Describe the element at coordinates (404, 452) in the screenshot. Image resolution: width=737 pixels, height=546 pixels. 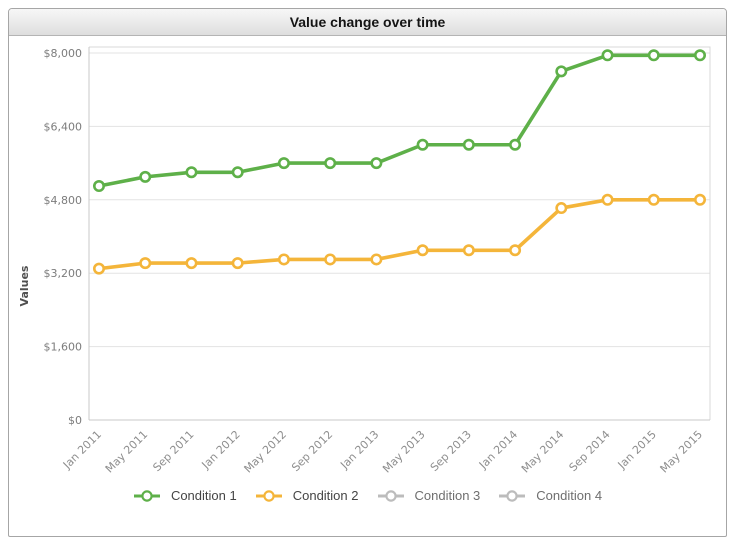
I see `x-axis-tick-label: May 2013` at that location.